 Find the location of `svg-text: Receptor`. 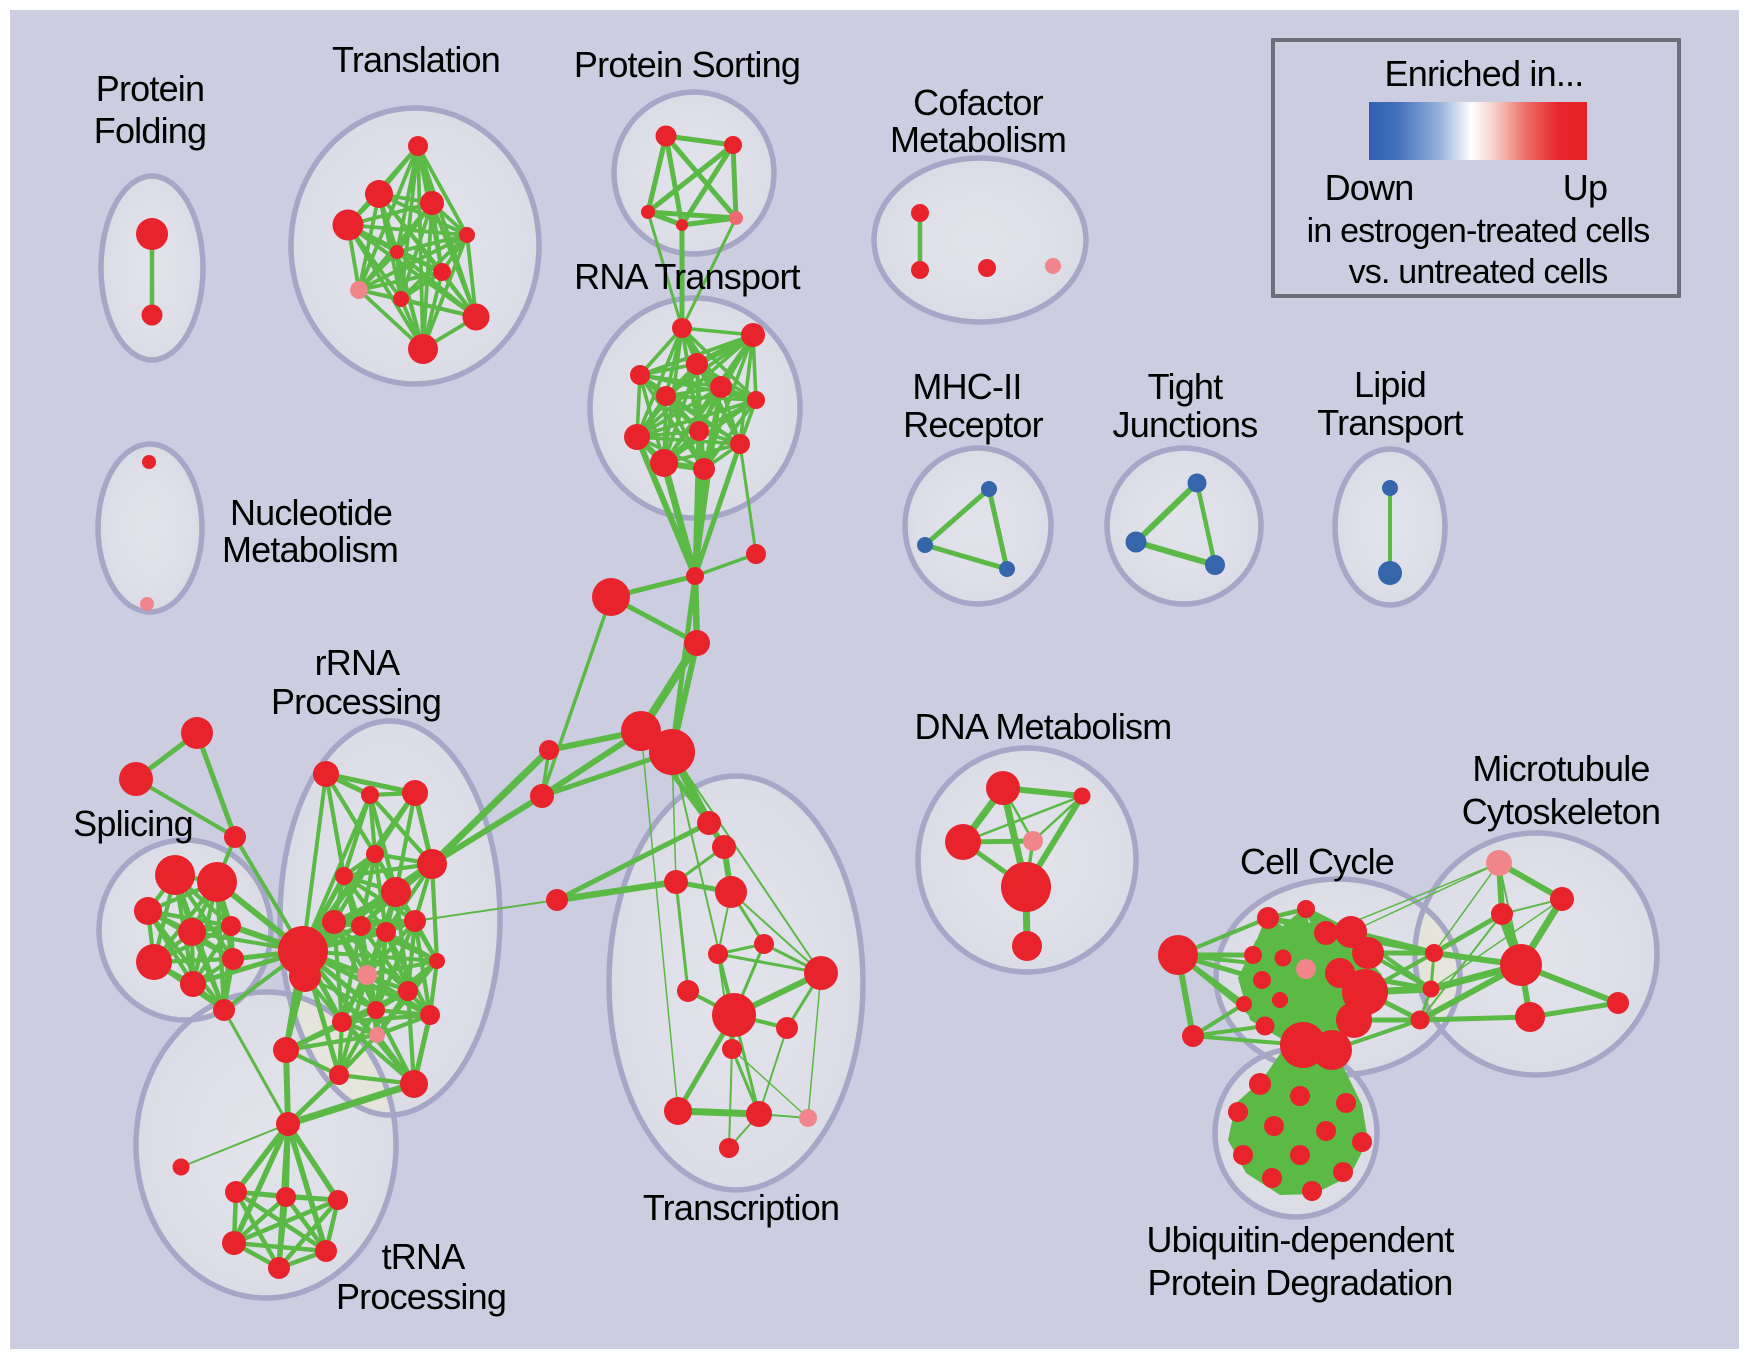

svg-text: Receptor is located at coordinates (973, 424).